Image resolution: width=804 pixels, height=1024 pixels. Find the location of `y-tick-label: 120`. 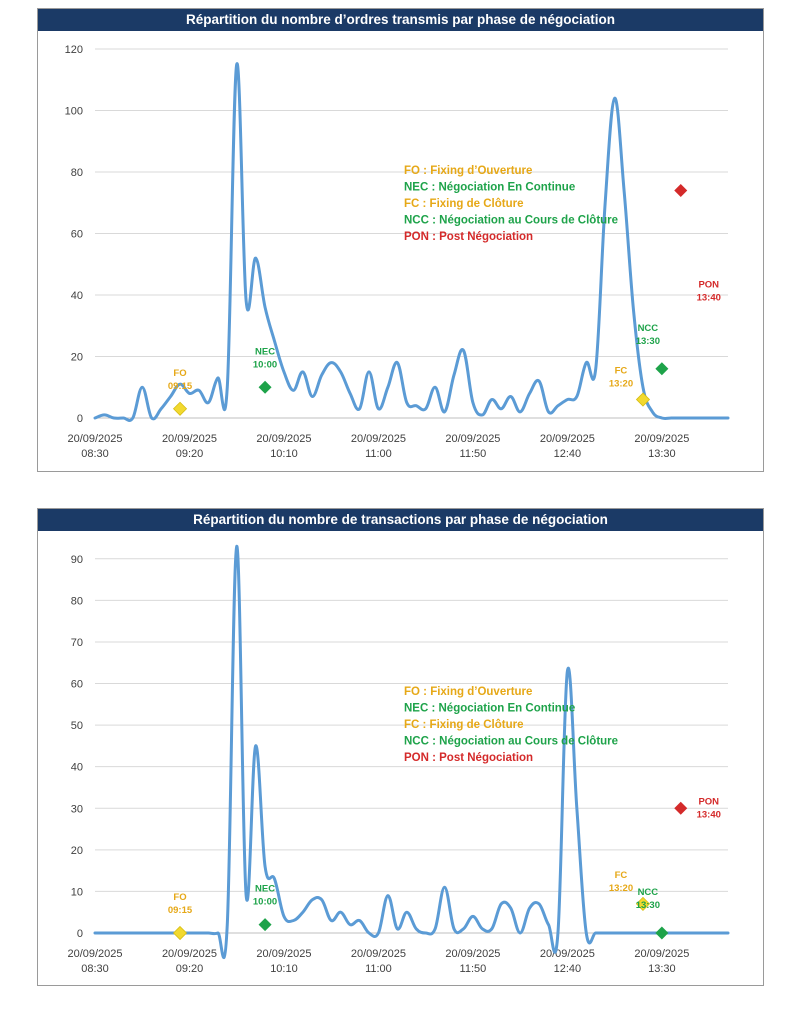

y-tick-label: 120 is located at coordinates (74, 50).